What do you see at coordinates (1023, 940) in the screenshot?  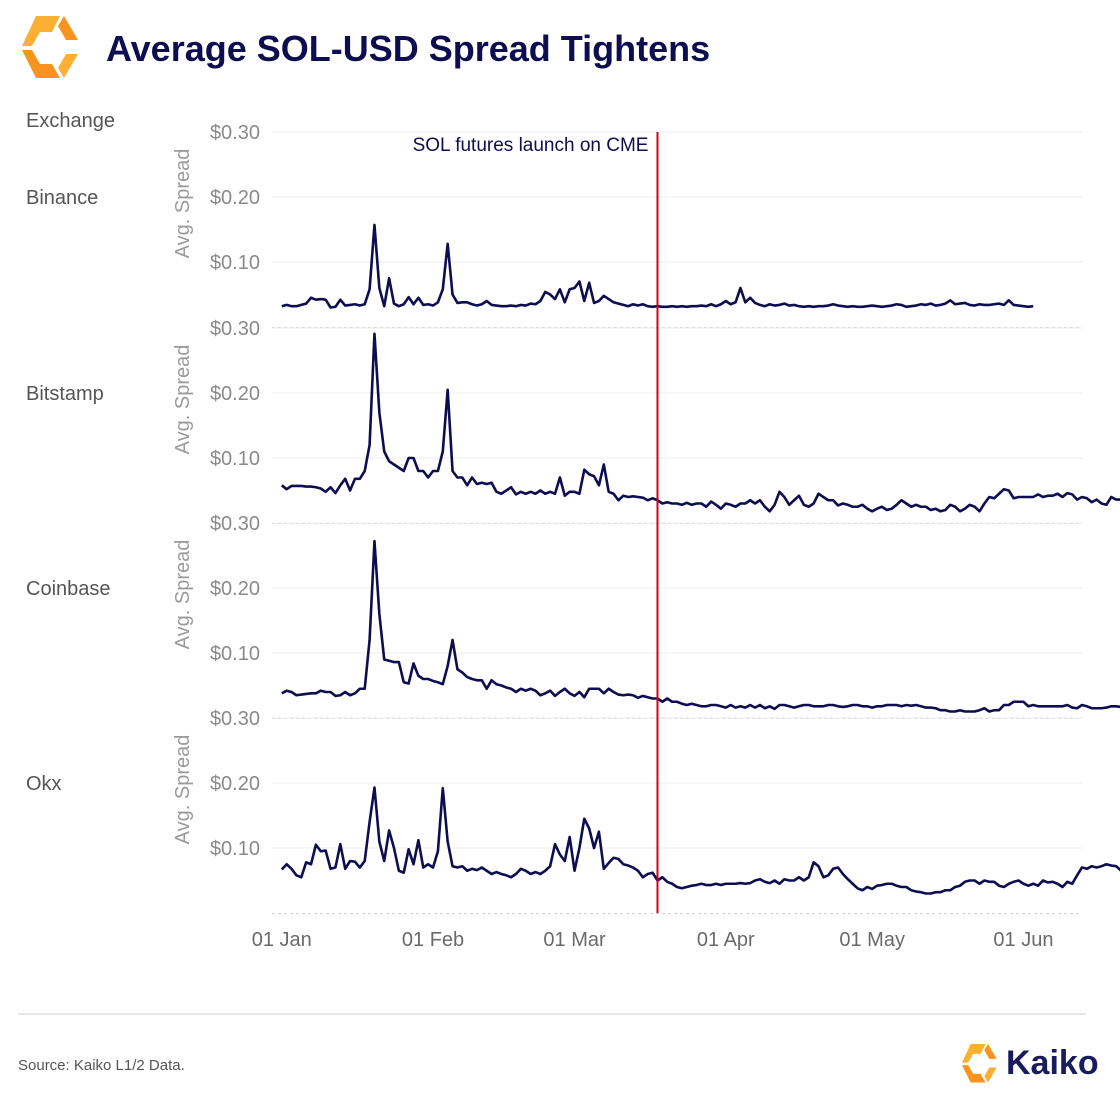 I see `x-tick-label: 01 Jun` at bounding box center [1023, 940].